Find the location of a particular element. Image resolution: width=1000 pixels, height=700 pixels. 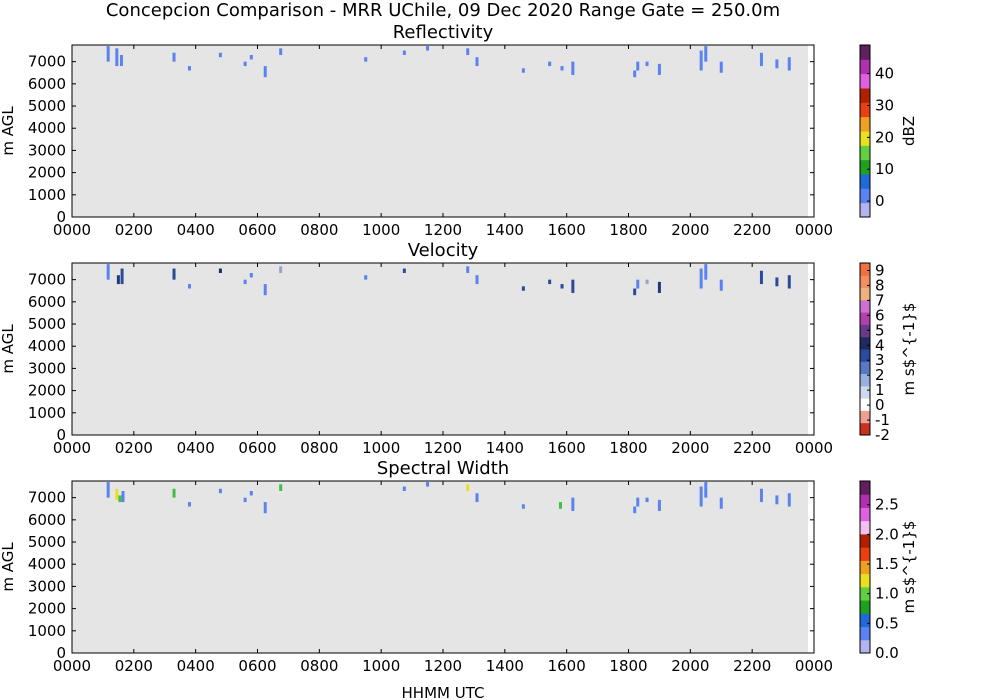

spectral-width-x-tick-label: 2000 is located at coordinates (690, 666).